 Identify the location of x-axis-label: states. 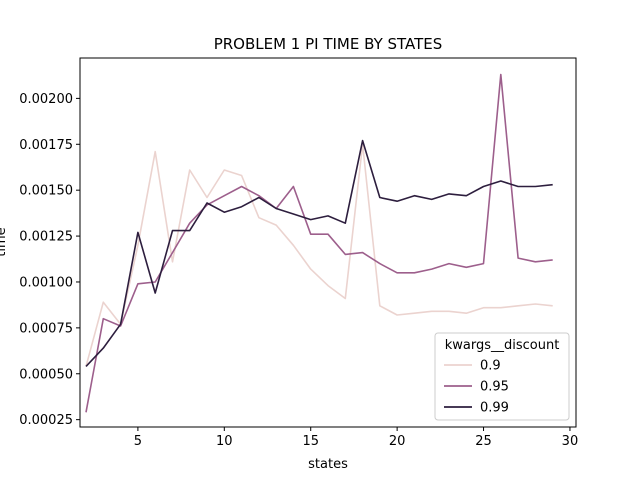
(328, 464).